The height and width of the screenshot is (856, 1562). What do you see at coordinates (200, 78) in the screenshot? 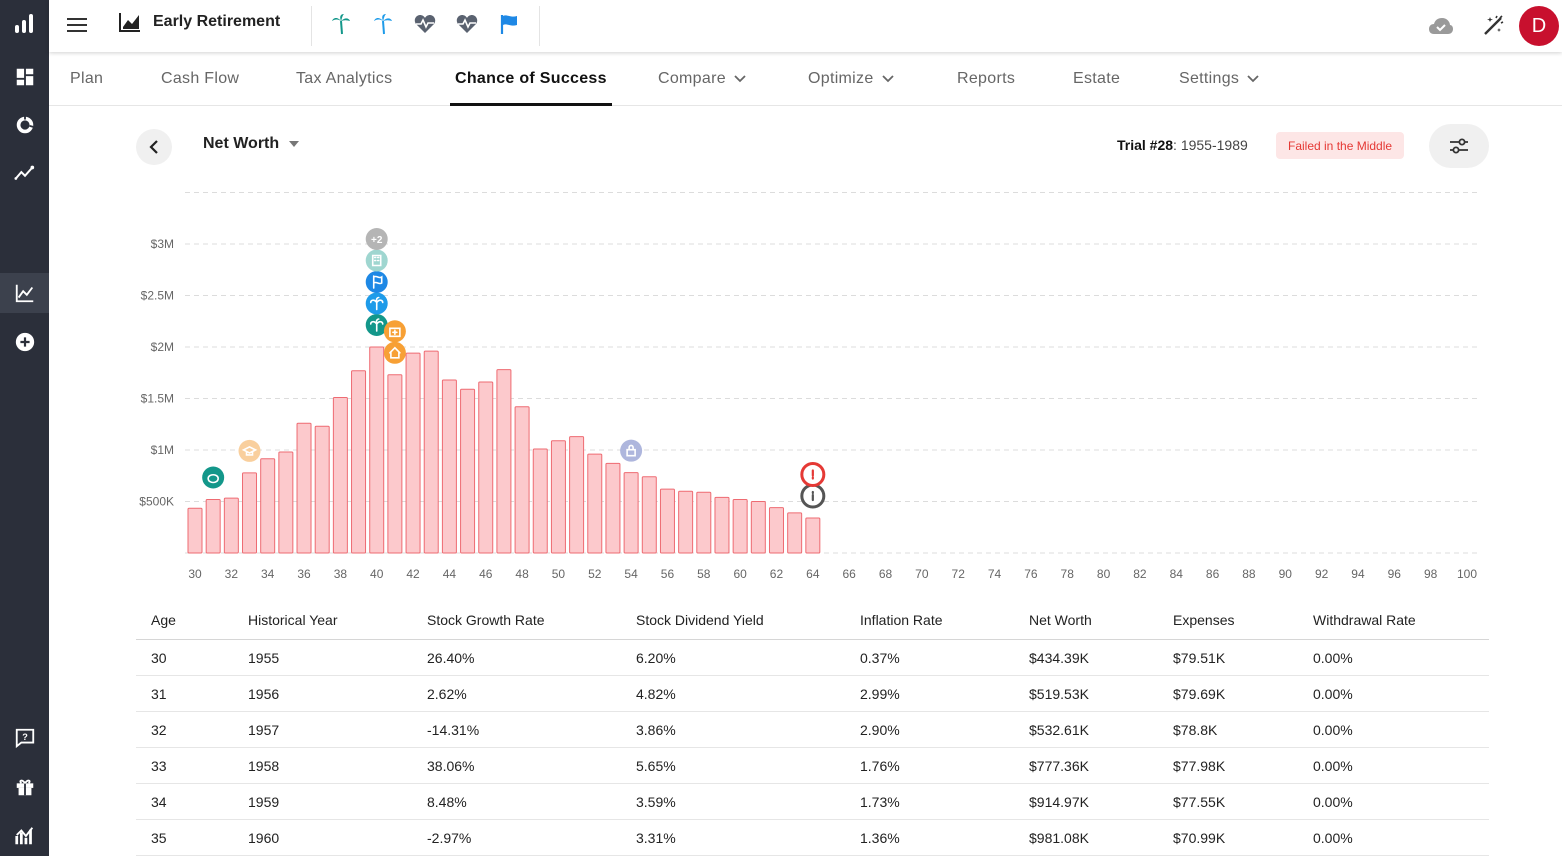
I see `tab-cash-flow: Cash Flow` at bounding box center [200, 78].